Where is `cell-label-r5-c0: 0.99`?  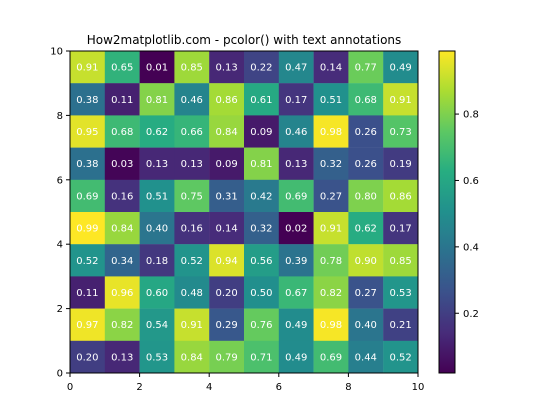
cell-label-r5-c0: 0.99 is located at coordinates (87, 229).